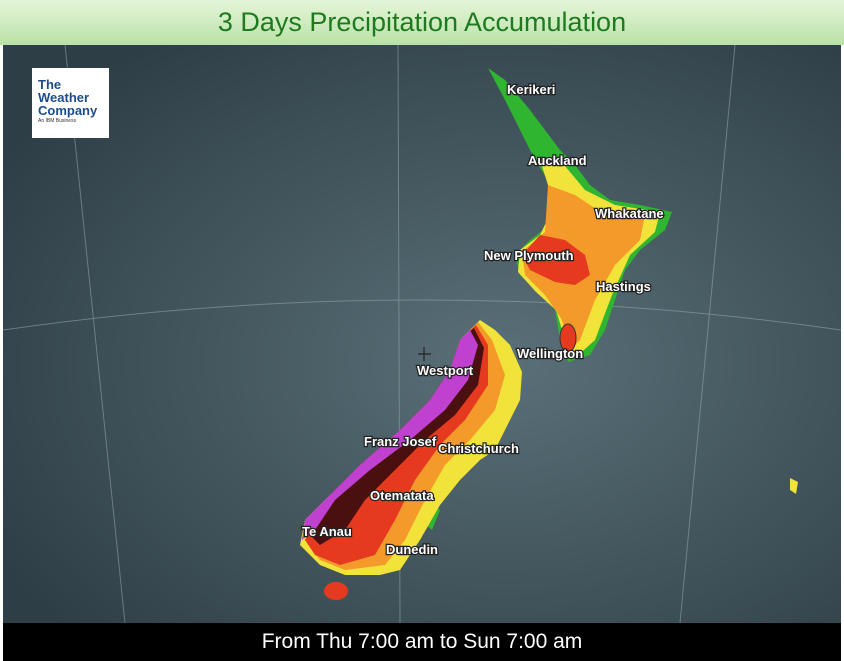 This screenshot has width=844, height=661. Describe the element at coordinates (629, 213) in the screenshot. I see `city-label: Whakatane` at that location.